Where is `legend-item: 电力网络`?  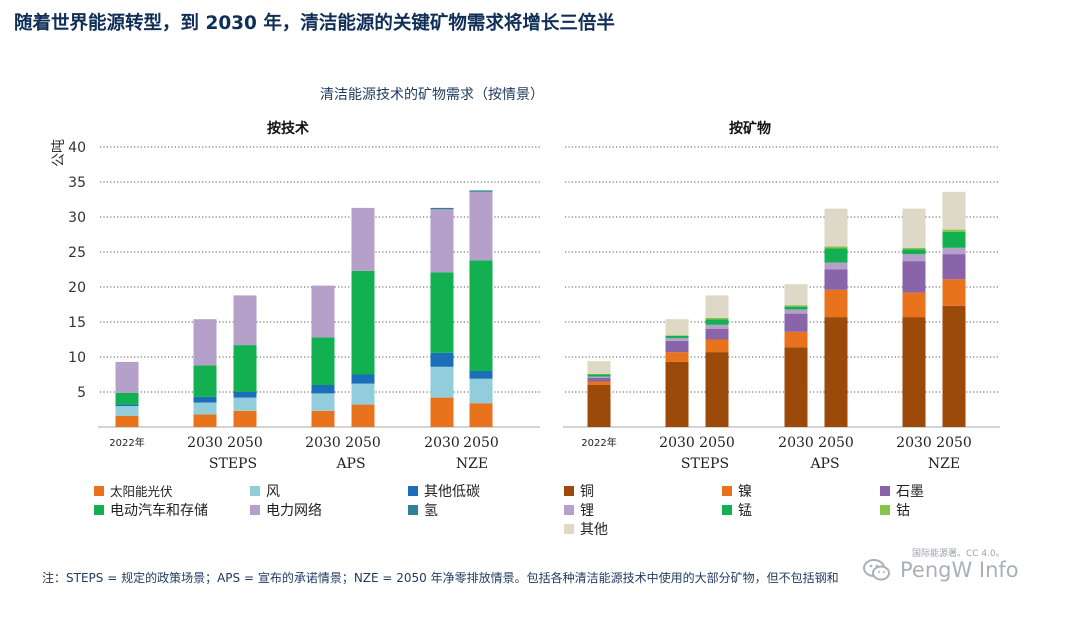 legend-item: 电力网络 is located at coordinates (286, 510).